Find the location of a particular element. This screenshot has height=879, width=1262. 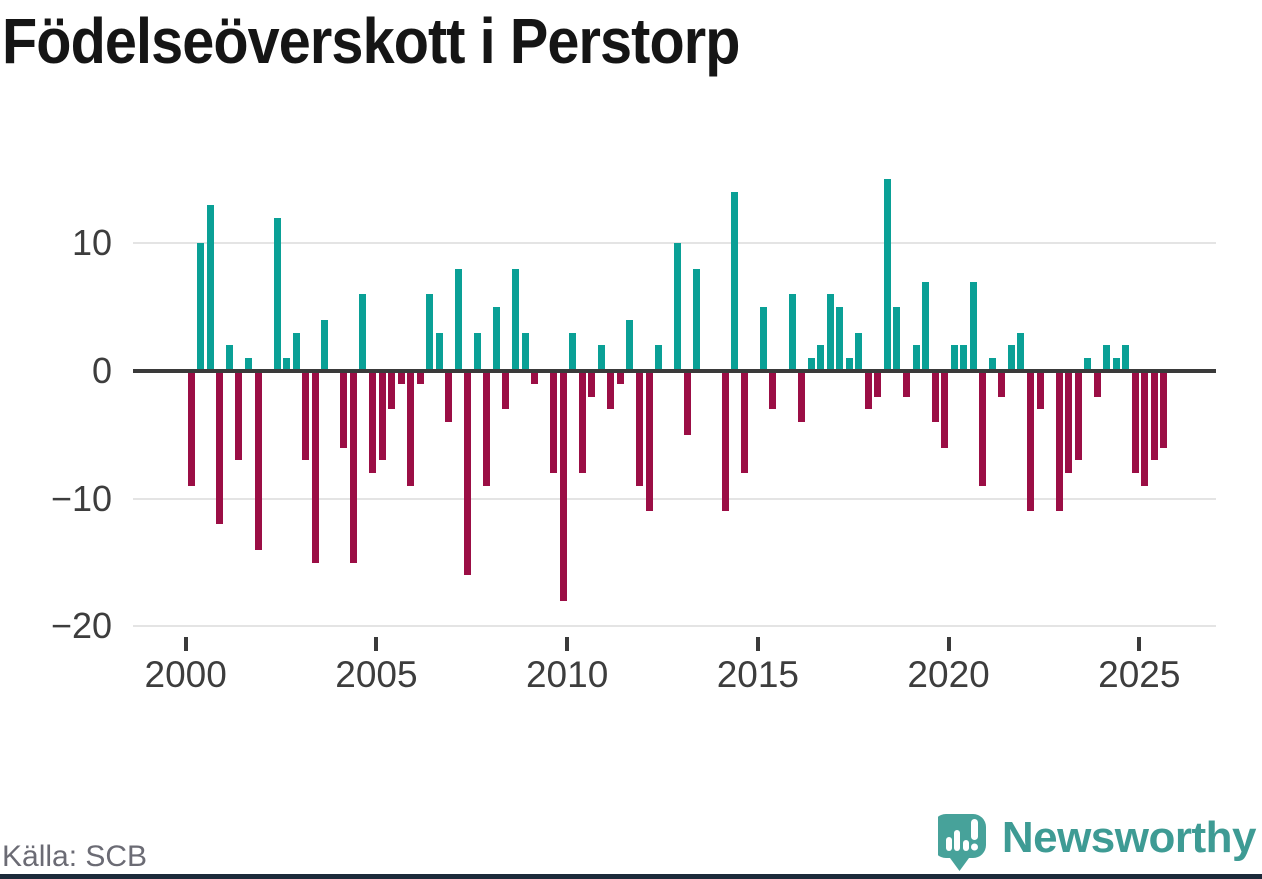

bar-positive-q11 is located at coordinates (296, 350).